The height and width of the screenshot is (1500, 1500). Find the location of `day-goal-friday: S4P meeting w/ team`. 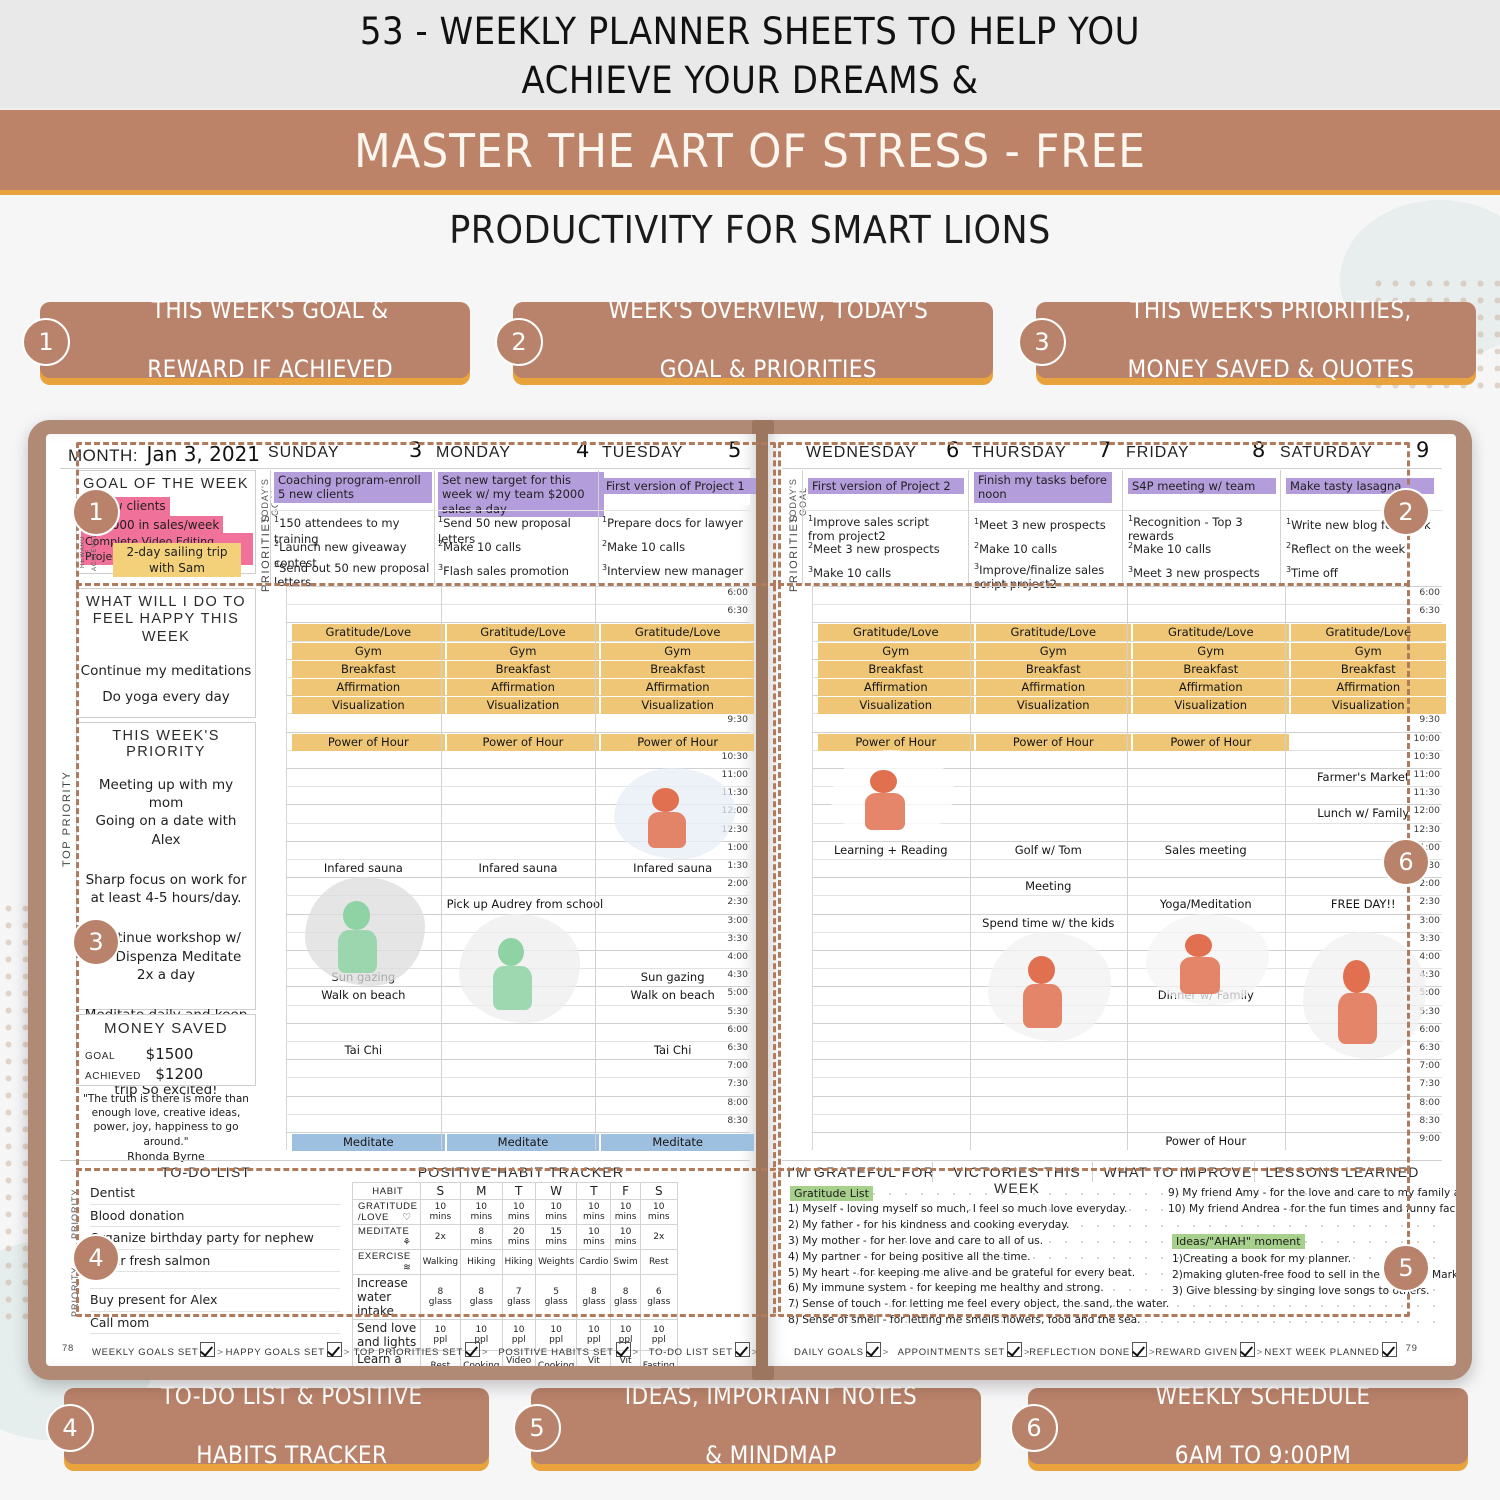

day-goal-friday: S4P meeting w/ team is located at coordinates (1202, 486).